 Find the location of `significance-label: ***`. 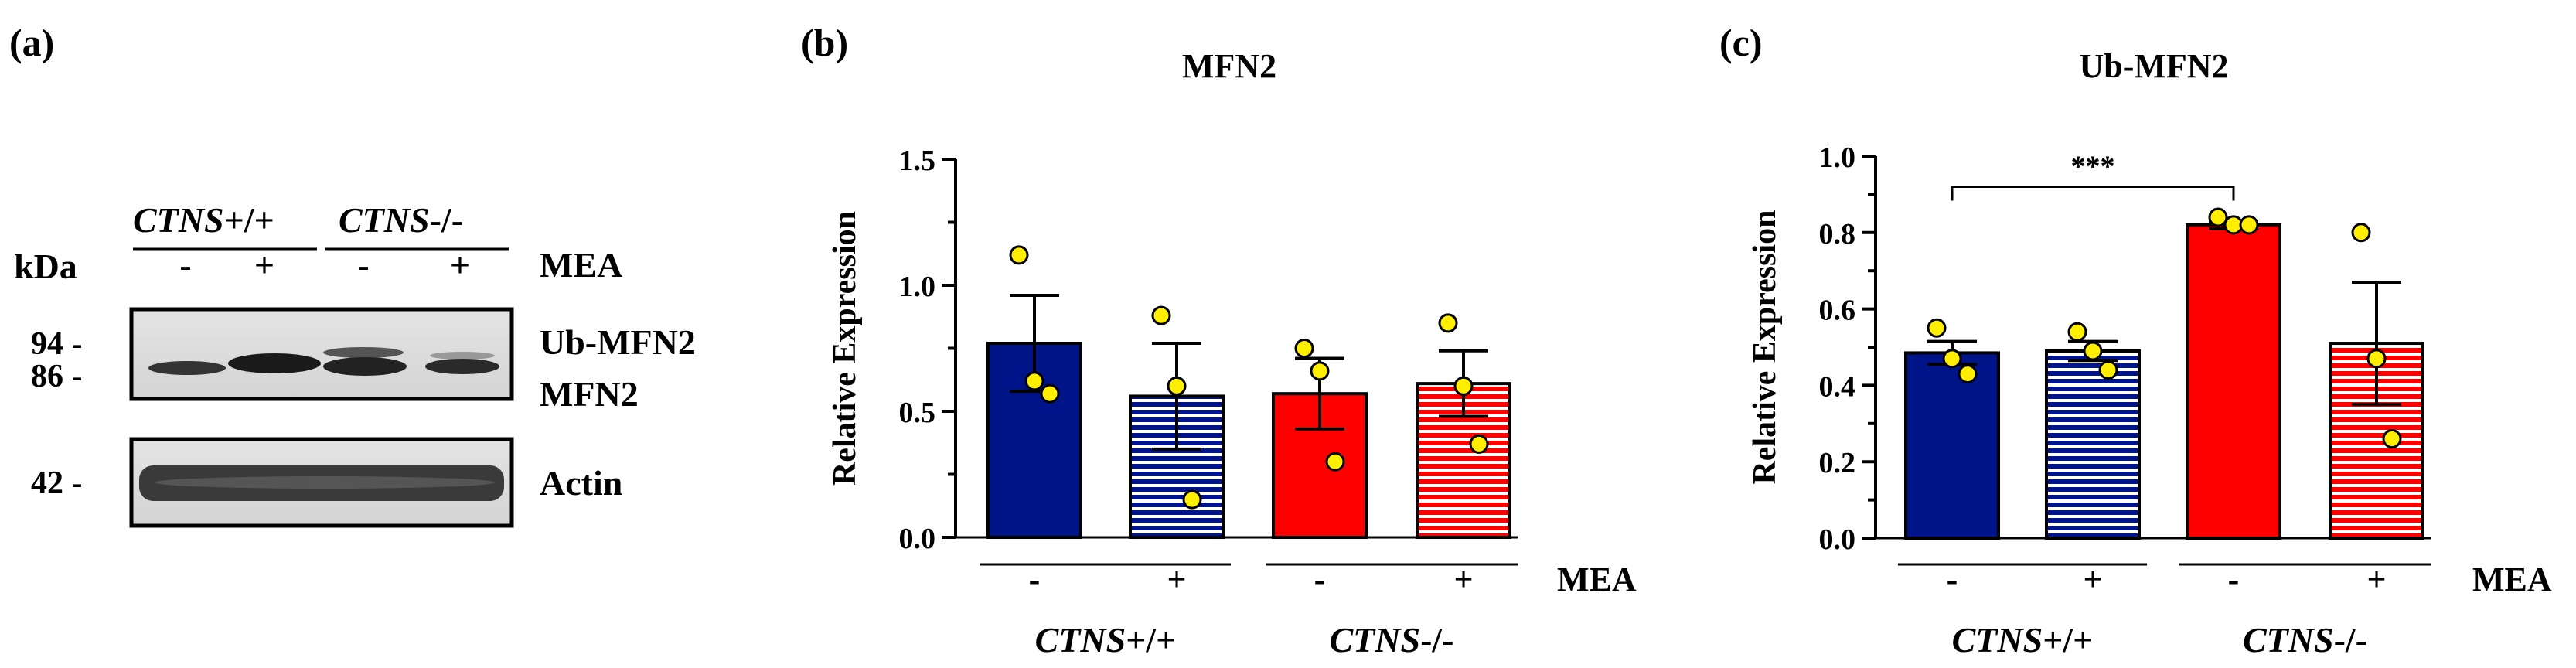

significance-label: *** is located at coordinates (2093, 167).